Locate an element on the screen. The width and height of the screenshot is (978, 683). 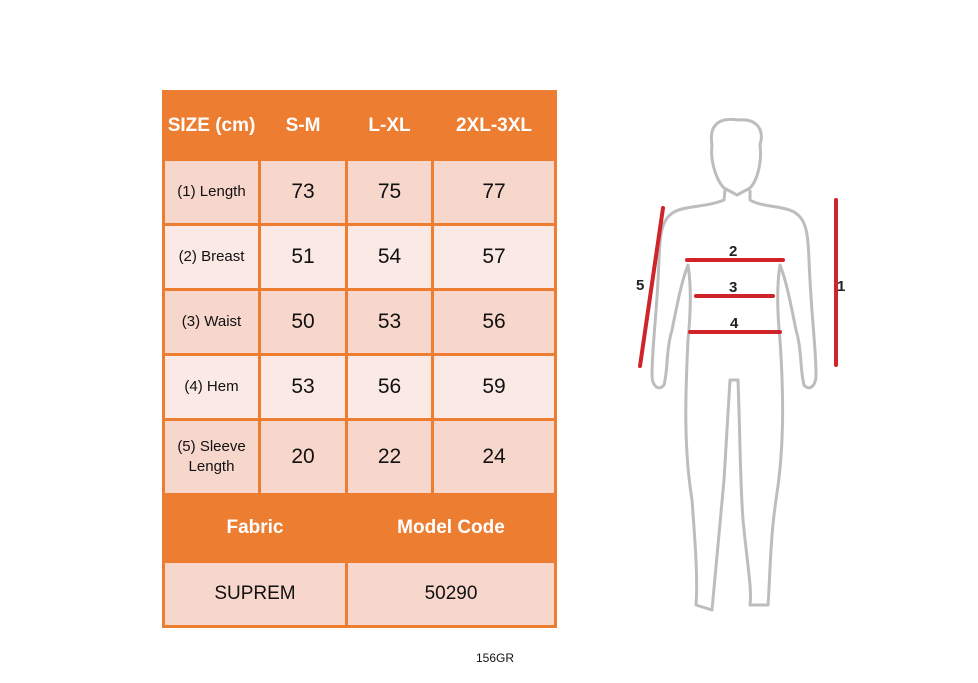
cell: 75 is located at coordinates (389, 192).